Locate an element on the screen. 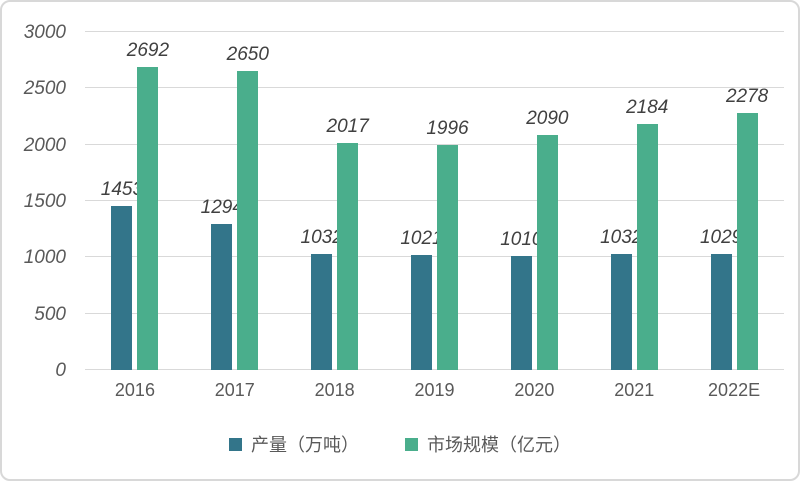 This screenshot has width=800, height=481. category-group-2016: 1453 2692 is located at coordinates (135, 201).